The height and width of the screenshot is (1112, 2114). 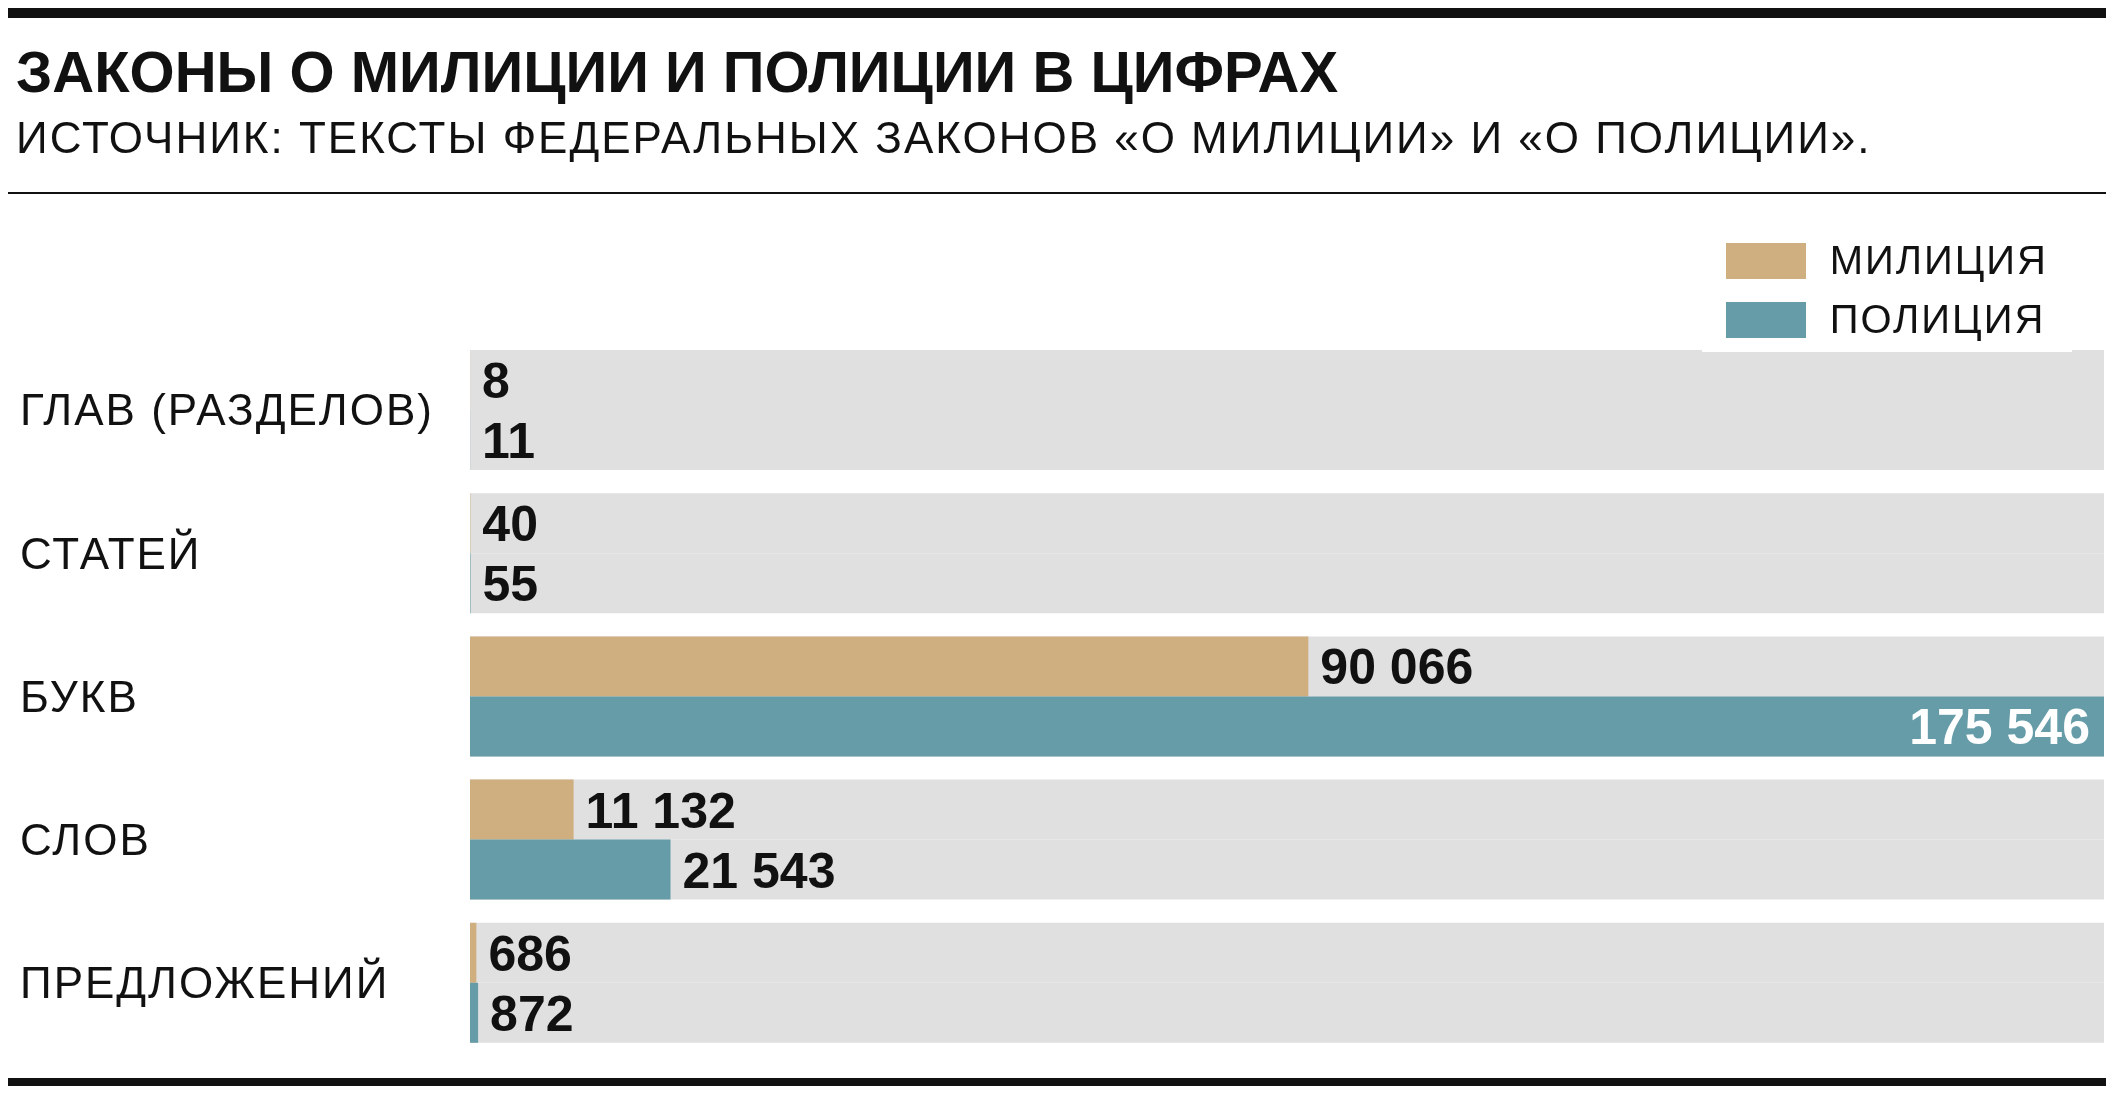 What do you see at coordinates (1999, 727) in the screenshot?
I see `data-label: 175 546` at bounding box center [1999, 727].